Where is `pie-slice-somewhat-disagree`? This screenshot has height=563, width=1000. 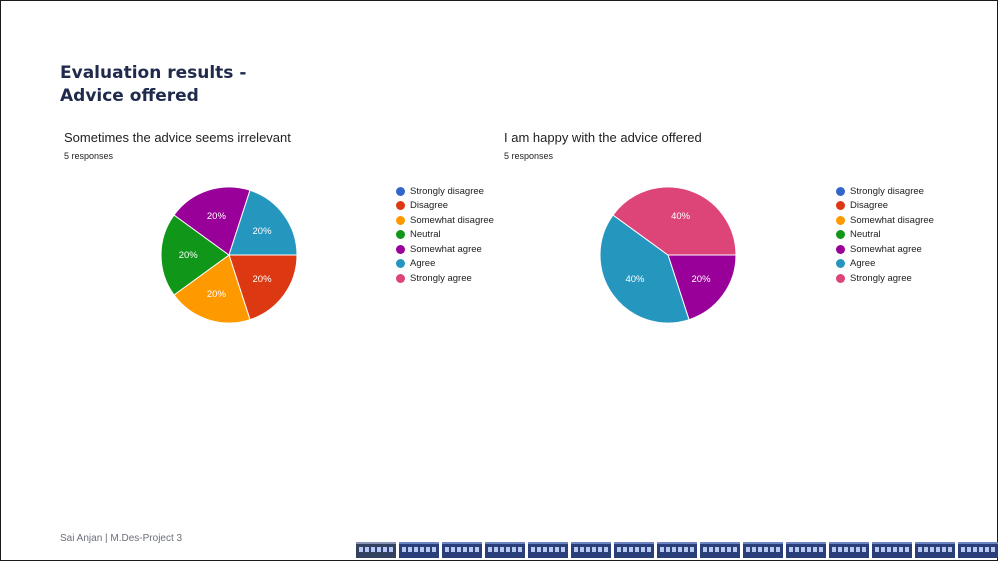
pie-slice-somewhat-disagree is located at coordinates (212, 289).